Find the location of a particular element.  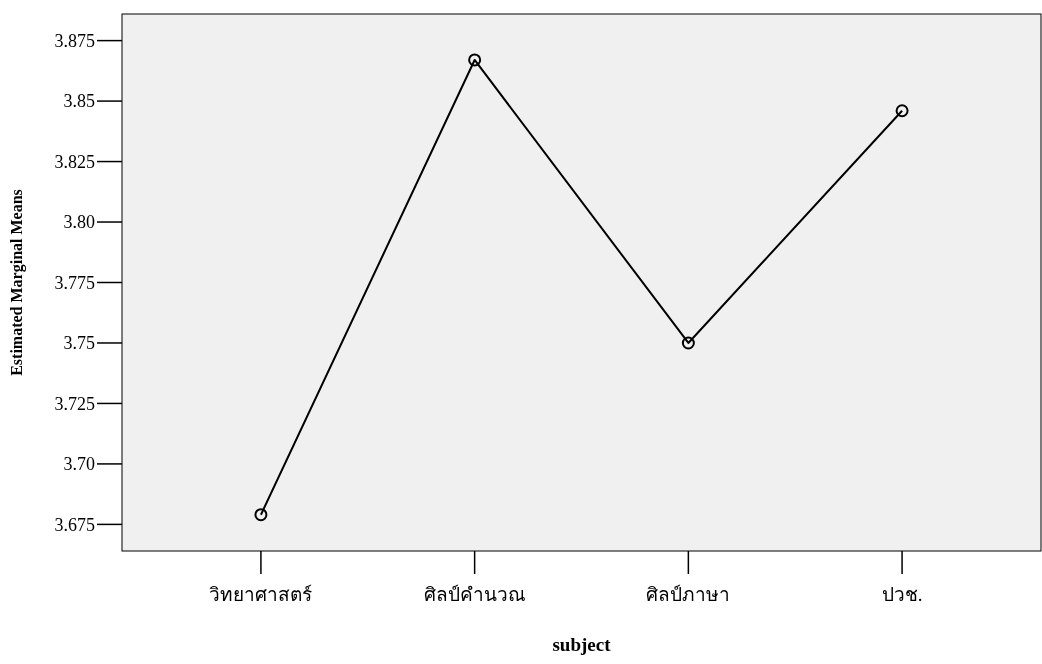

x-tick-label: ศิลป์คำนวณ is located at coordinates (474, 594).